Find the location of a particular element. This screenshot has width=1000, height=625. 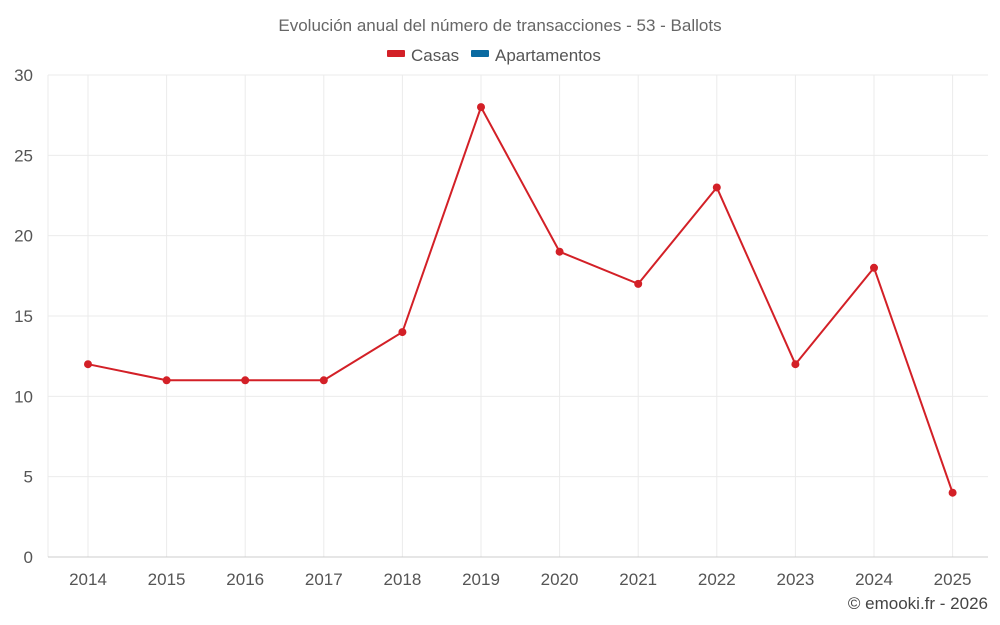

x-tick-label: 2021 is located at coordinates (638, 579).